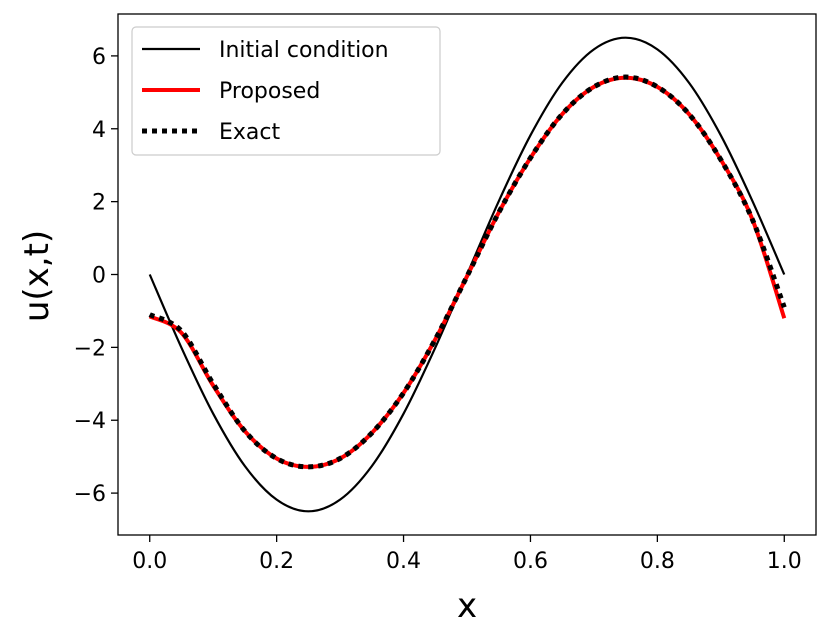 The image size is (831, 639). Describe the element at coordinates (784, 561) in the screenshot. I see `x-tick-label: 1.0` at that location.